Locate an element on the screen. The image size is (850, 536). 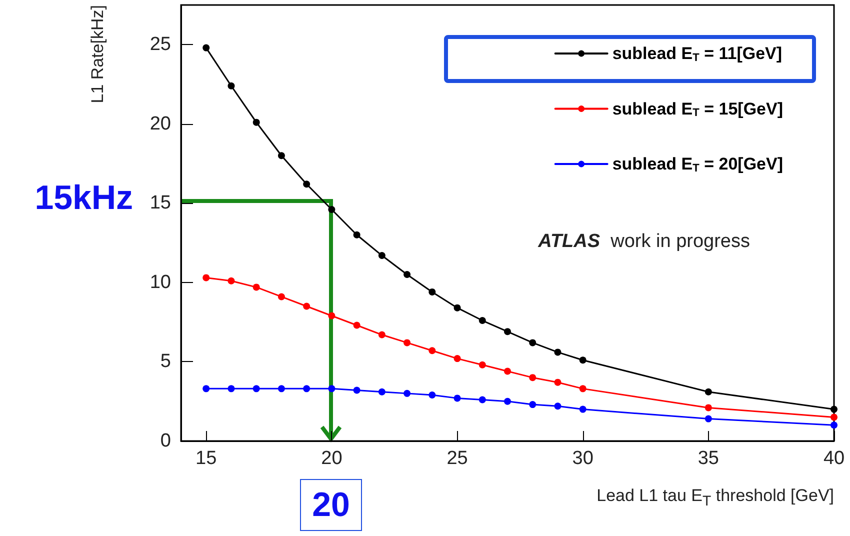
x-tick-label: 40 is located at coordinates (834, 458).